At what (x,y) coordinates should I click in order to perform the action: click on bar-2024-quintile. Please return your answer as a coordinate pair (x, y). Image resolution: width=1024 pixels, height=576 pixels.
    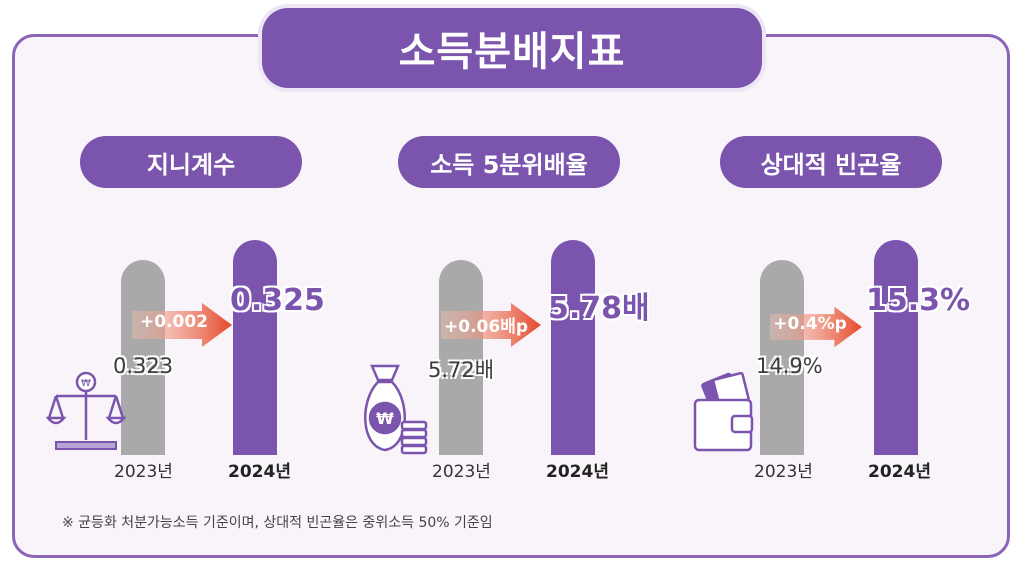
    Looking at the image, I should click on (573, 347).